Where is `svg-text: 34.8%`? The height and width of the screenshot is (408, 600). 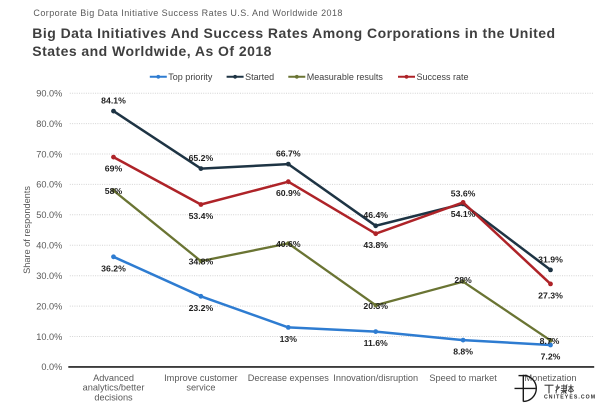 svg-text: 34.8% is located at coordinates (201, 262).